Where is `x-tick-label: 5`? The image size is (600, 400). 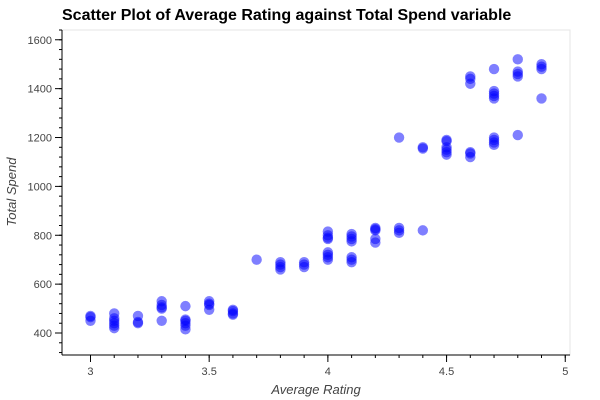 x-tick-label: 5 is located at coordinates (565, 372).